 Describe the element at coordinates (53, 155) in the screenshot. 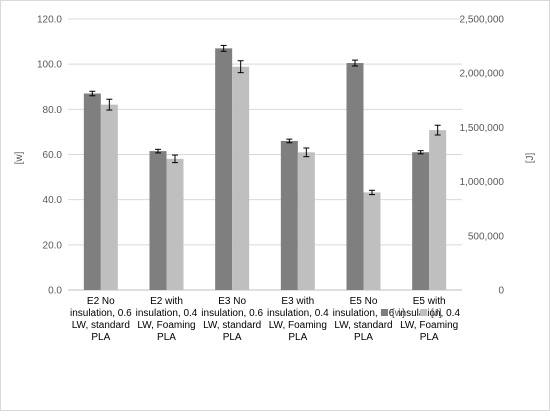

I see `y-tick-left-label: 60.0` at that location.